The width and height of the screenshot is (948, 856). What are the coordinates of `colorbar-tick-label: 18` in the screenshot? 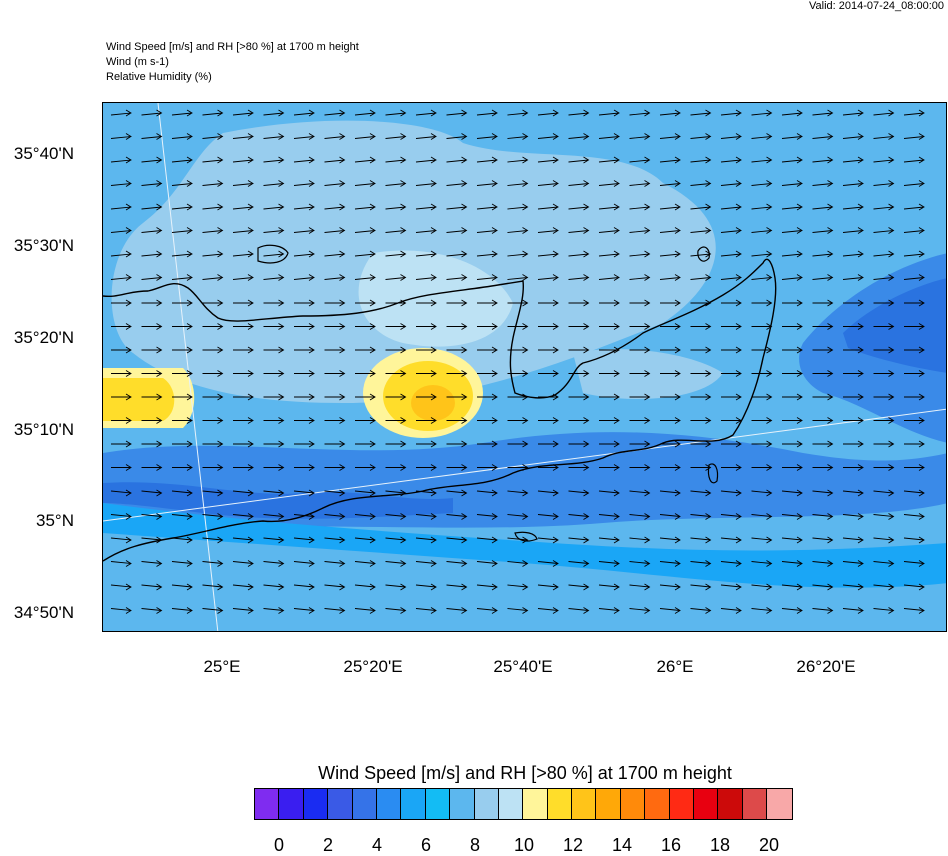 It's located at (720, 845).